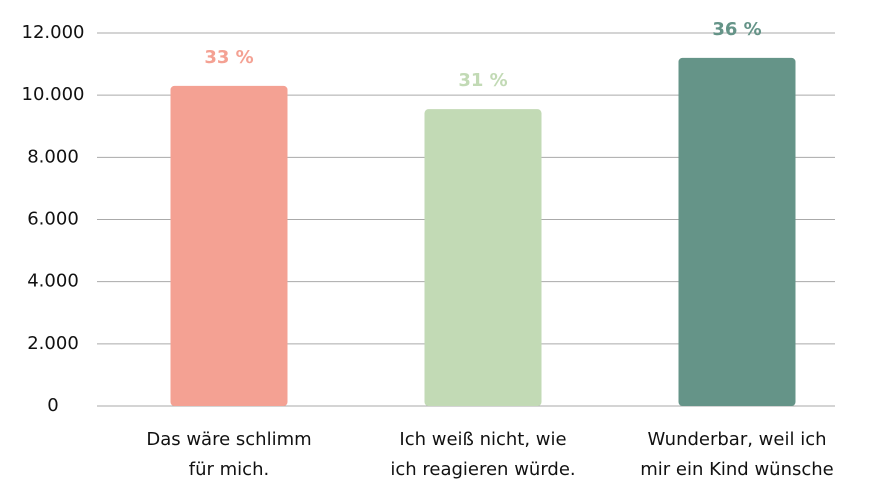 The width and height of the screenshot is (870, 482). Describe the element at coordinates (736, 29) in the screenshot. I see `bar-annotation: 36 %` at that location.